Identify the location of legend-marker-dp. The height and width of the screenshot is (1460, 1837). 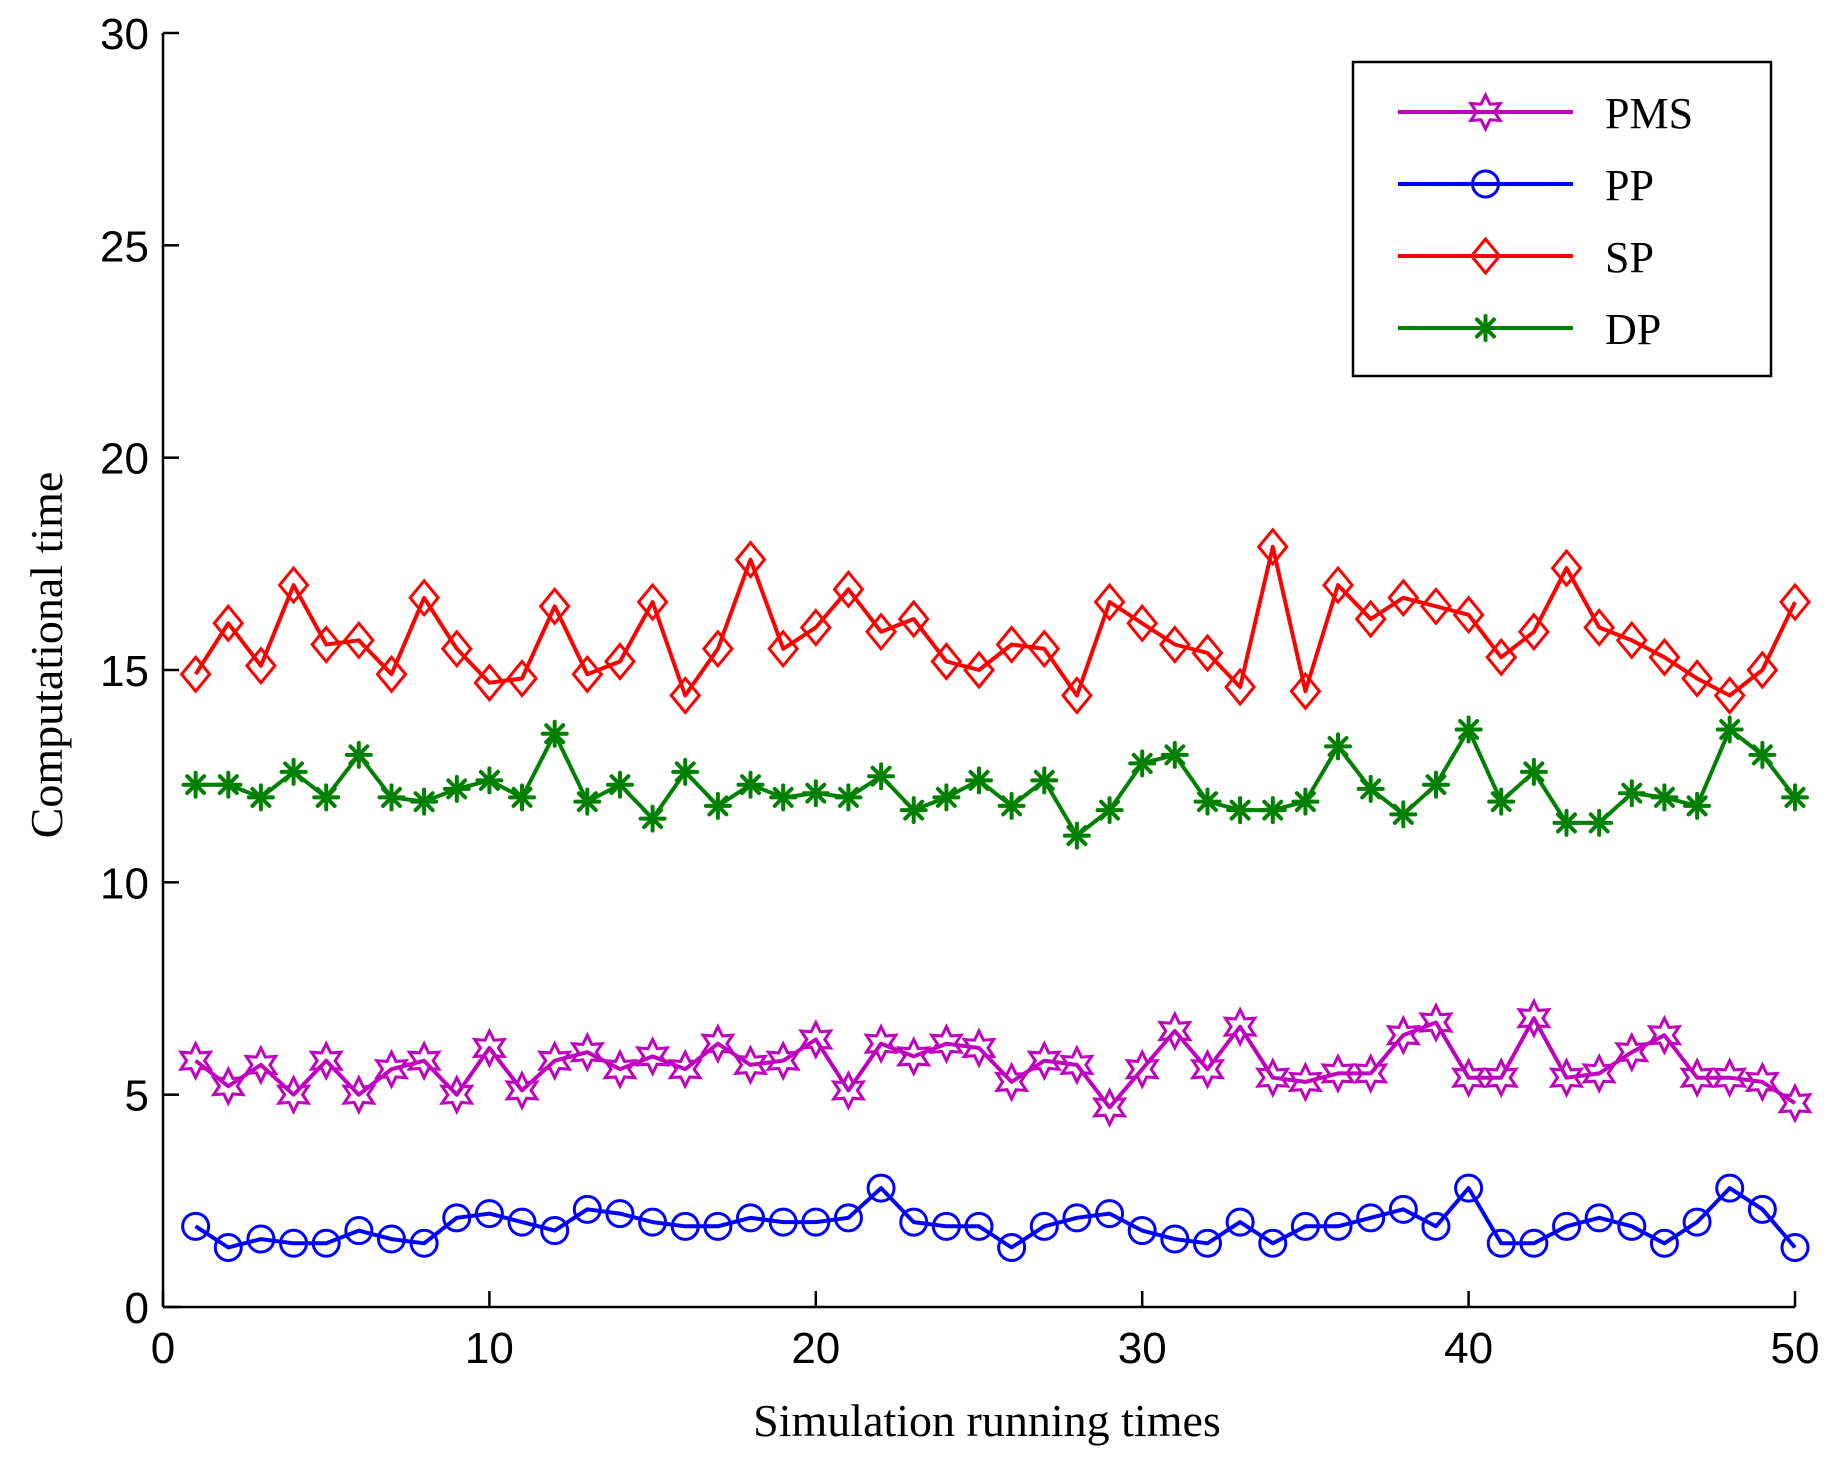
(1485, 328).